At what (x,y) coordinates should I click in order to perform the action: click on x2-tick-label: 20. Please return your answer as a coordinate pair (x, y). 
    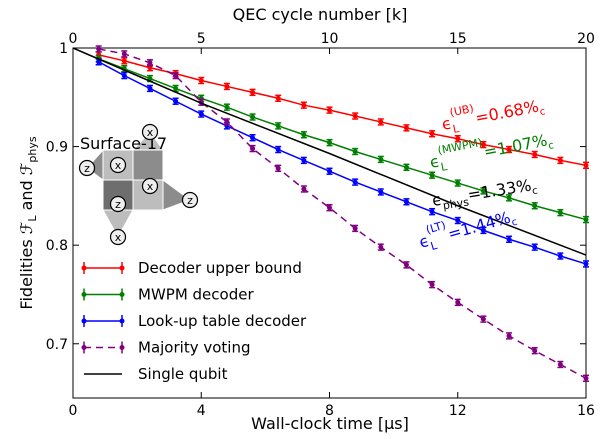
    Looking at the image, I should click on (586, 39).